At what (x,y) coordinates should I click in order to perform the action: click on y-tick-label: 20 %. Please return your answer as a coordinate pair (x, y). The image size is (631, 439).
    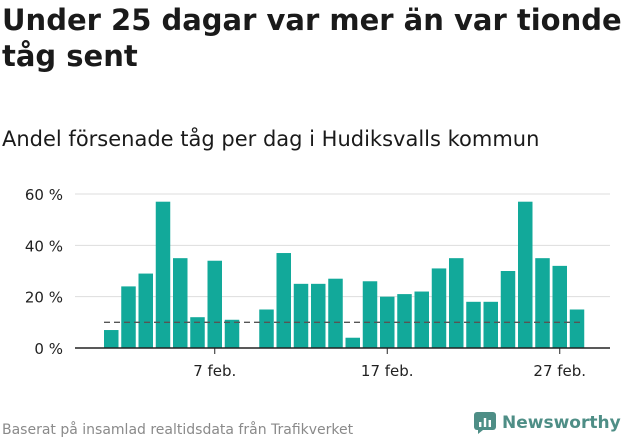
    Looking at the image, I should click on (44, 298).